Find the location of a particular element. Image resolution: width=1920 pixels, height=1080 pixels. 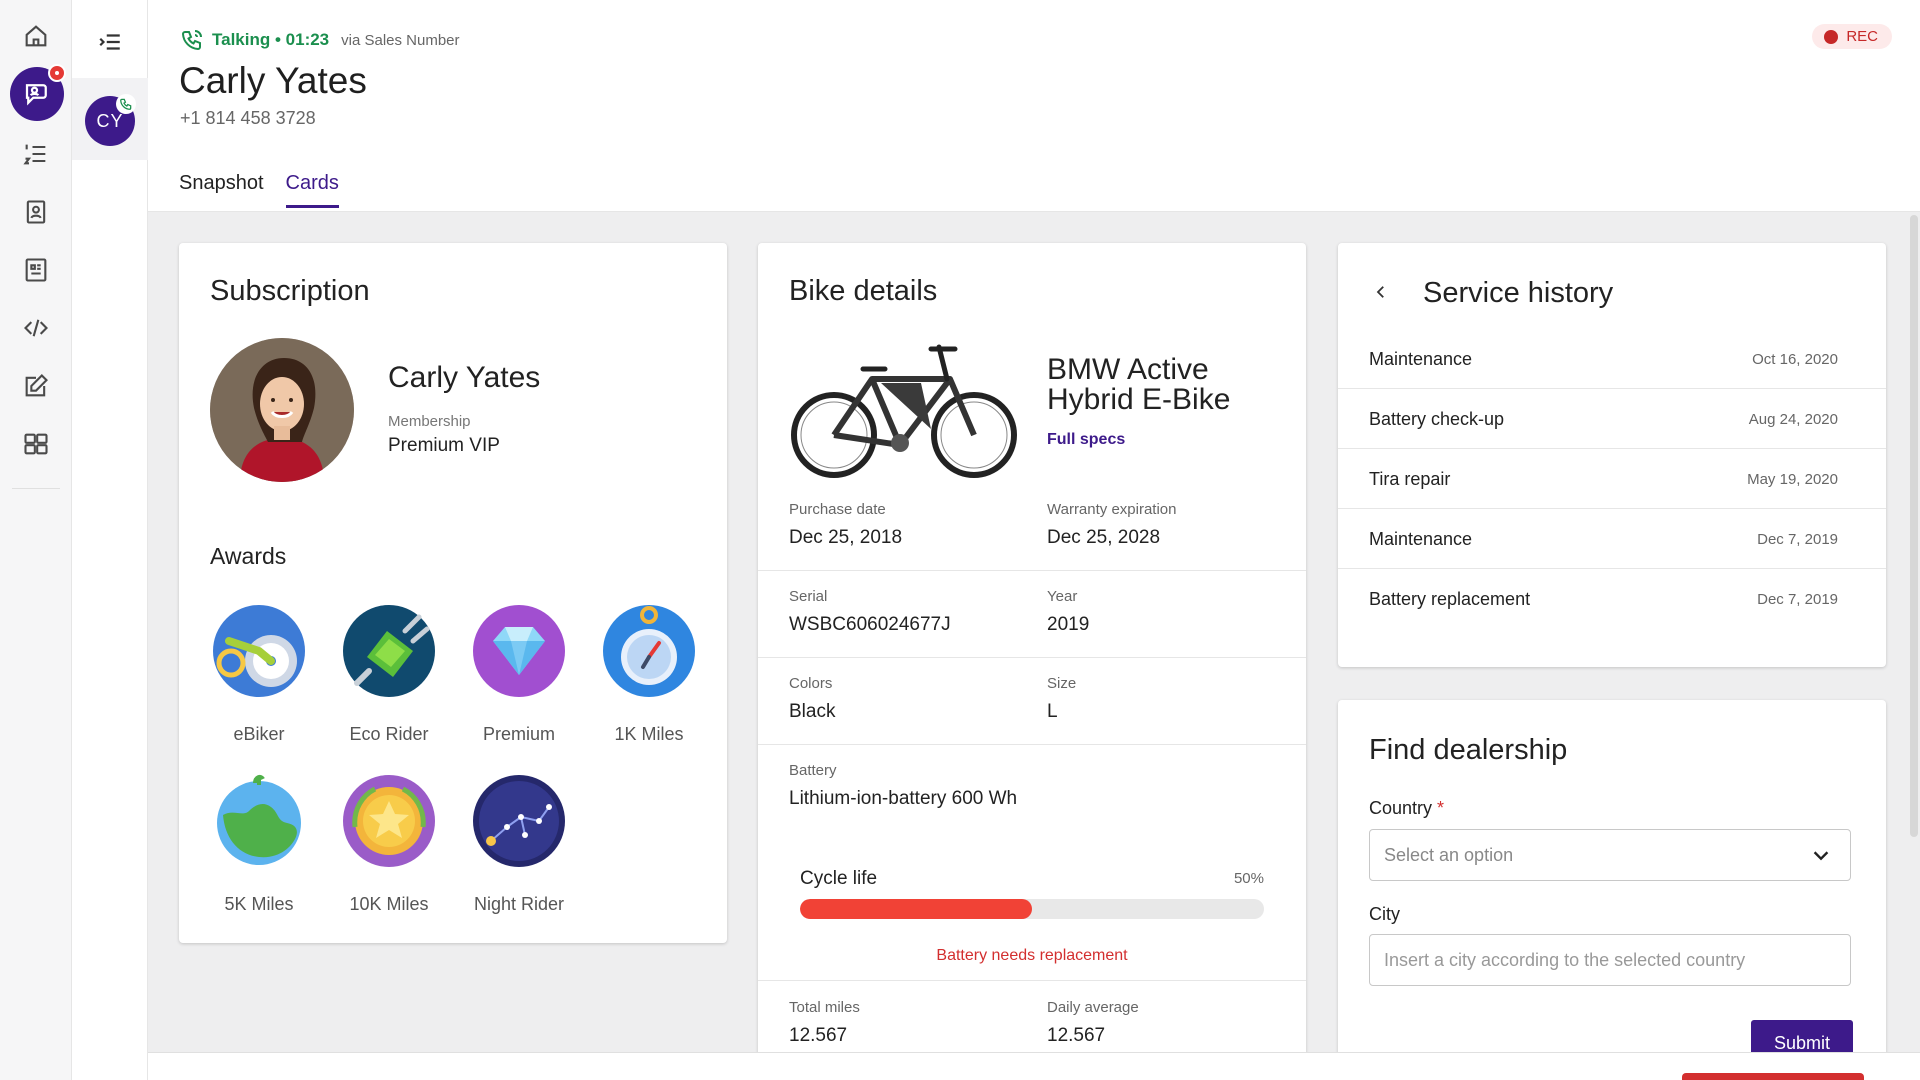

record-icon is located at coordinates (1831, 36).